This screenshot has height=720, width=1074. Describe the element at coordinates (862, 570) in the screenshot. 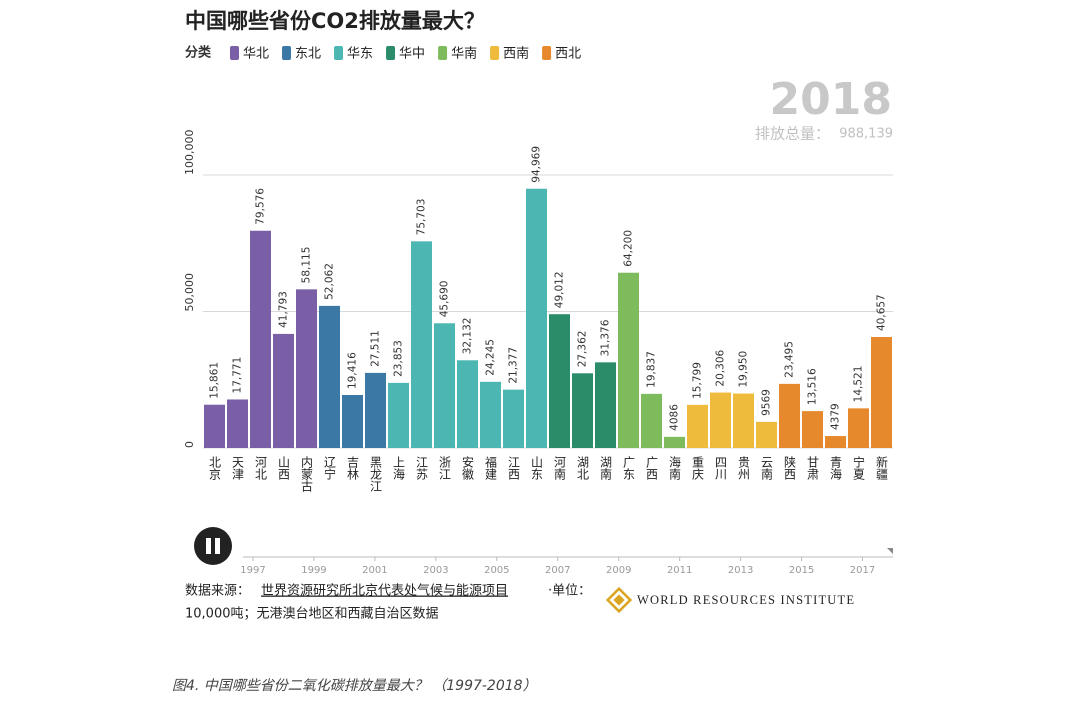

I see `timeline-tick-label: 2017` at that location.